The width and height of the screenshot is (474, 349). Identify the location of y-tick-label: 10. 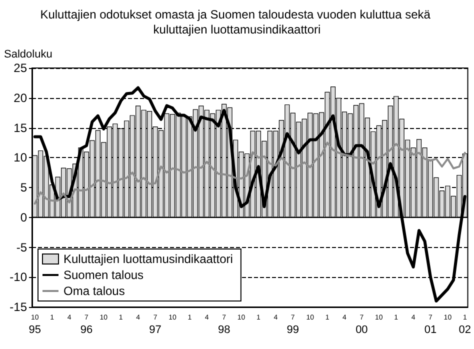
(21, 157).